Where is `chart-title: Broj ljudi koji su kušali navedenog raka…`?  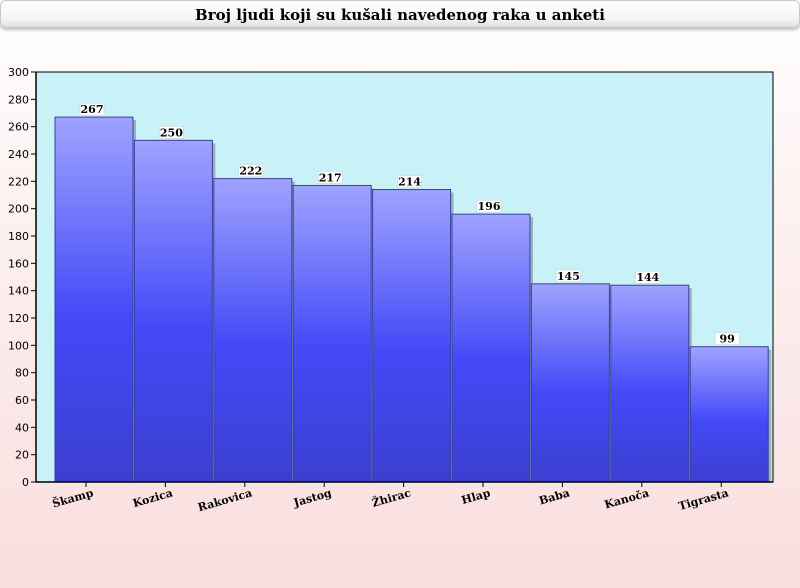 chart-title: Broj ljudi koji su kušali navedenog raka… is located at coordinates (400, 15).